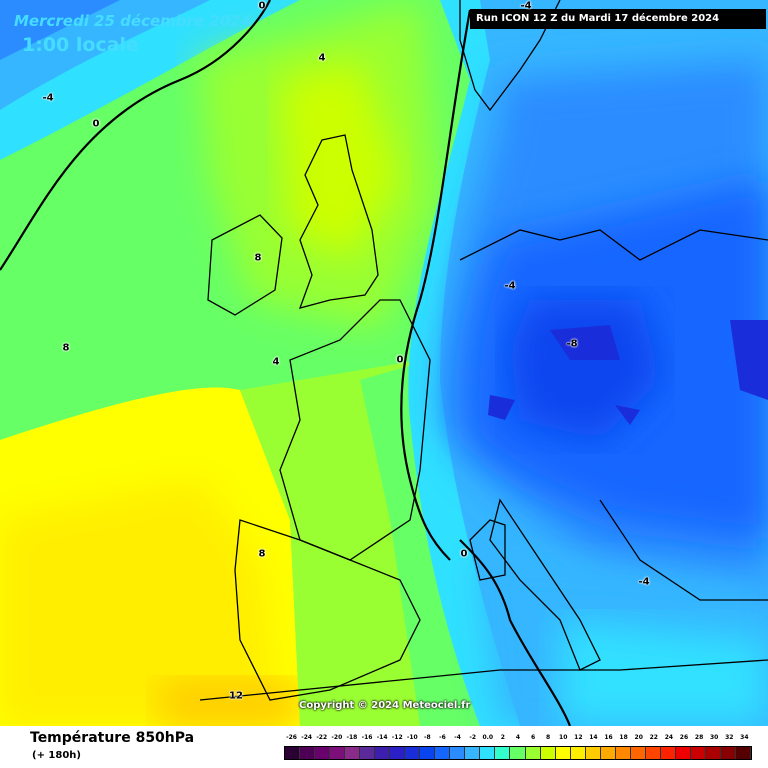  Describe the element at coordinates (133, 21) in the screenshot. I see `forecast-date: Mercredi 25 décembre 2024` at that location.